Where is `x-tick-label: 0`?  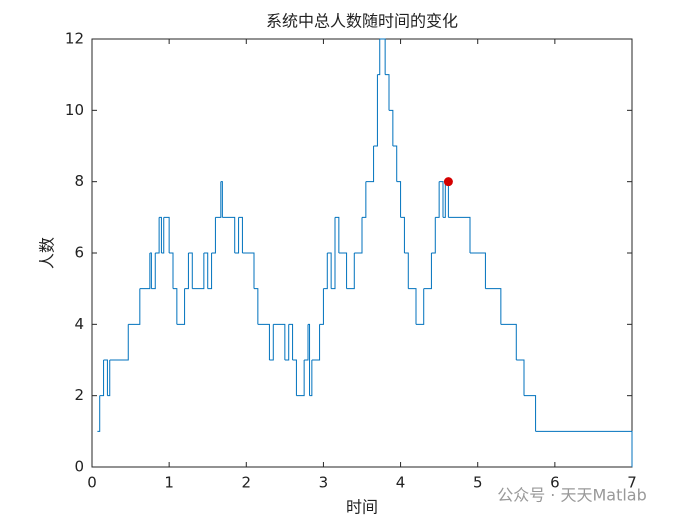 x-tick-label: 0 is located at coordinates (92, 483).